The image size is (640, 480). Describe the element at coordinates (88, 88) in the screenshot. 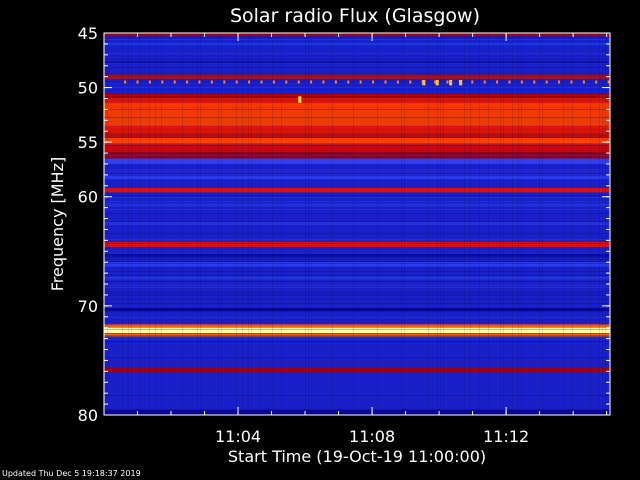

I see `y-tick-label: 50` at that location.